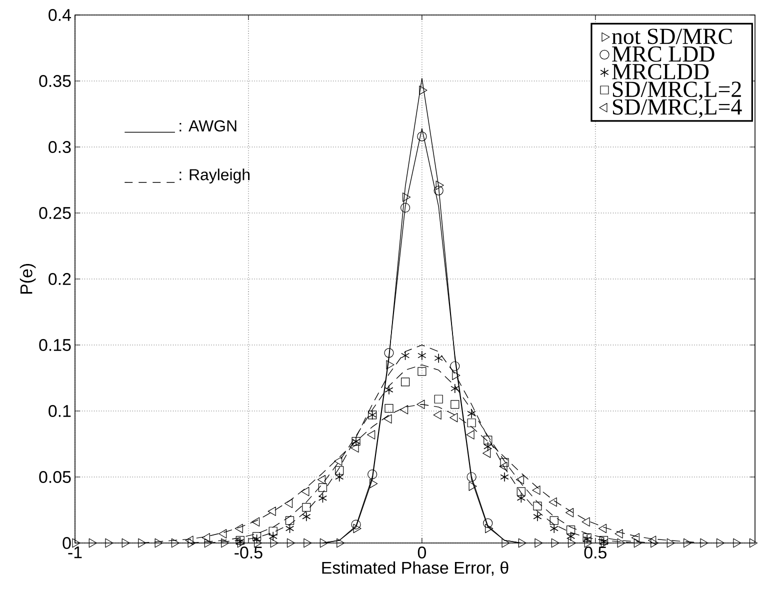 The width and height of the screenshot is (758, 598). What do you see at coordinates (208, 126) in the screenshot?
I see `annotation: : AWGN` at bounding box center [208, 126].